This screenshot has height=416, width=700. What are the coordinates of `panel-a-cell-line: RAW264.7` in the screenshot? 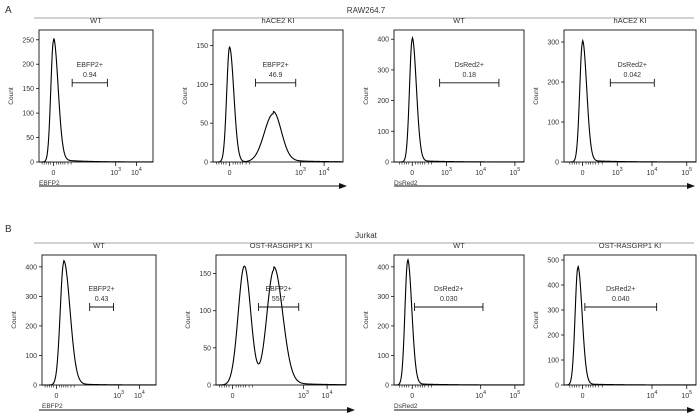 It's located at (366, 10).